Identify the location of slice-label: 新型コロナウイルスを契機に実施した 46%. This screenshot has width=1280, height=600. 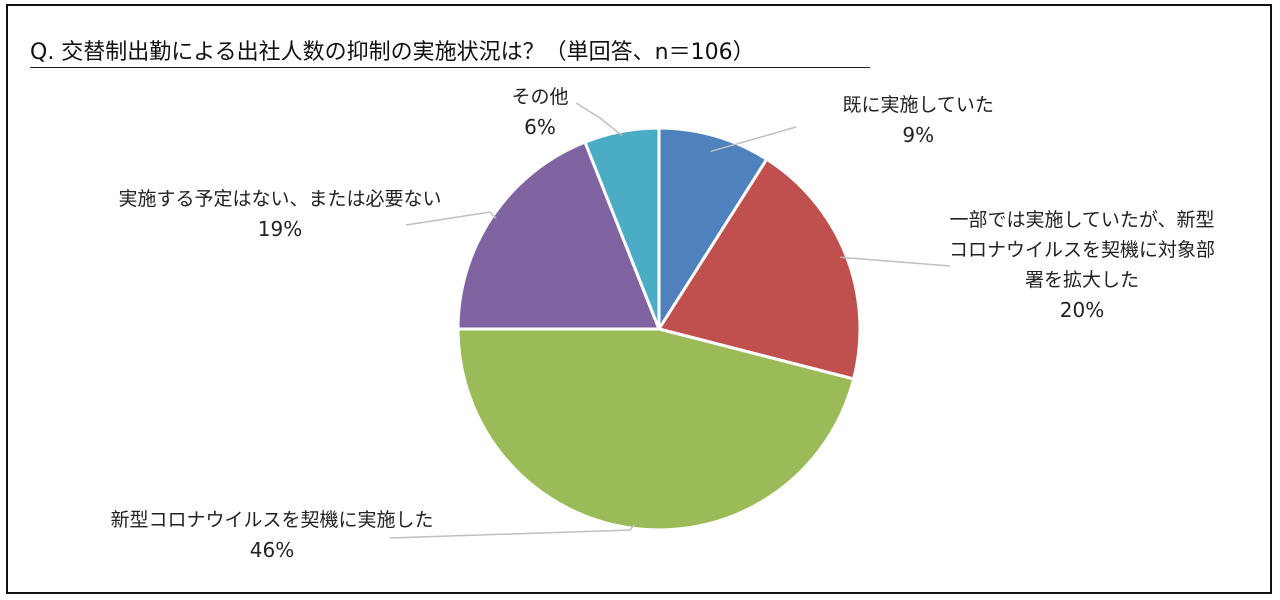
(272, 535).